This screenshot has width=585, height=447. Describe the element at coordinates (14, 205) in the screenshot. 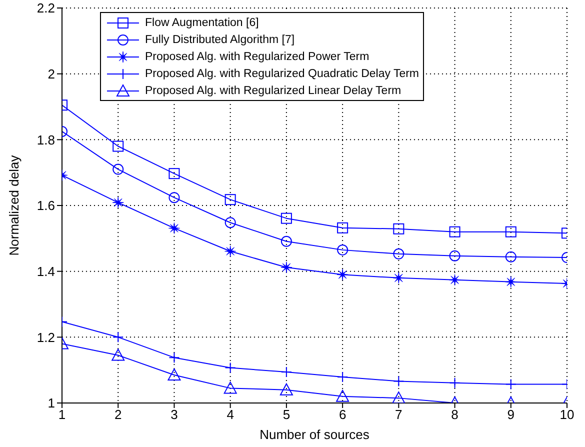

I see `y-axis-title: Normalized delay` at that location.